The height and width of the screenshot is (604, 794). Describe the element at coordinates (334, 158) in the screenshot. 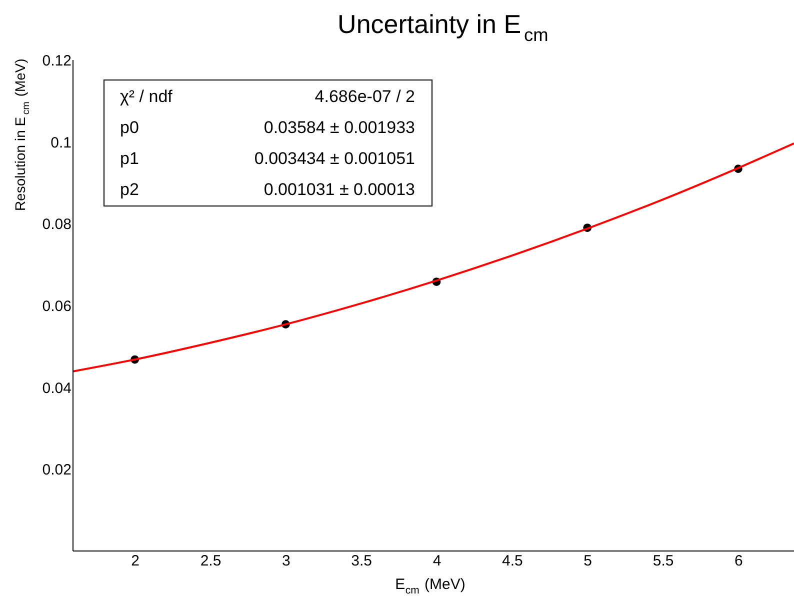

I see `annotation: 0.003434 ± 0.001051` at that location.